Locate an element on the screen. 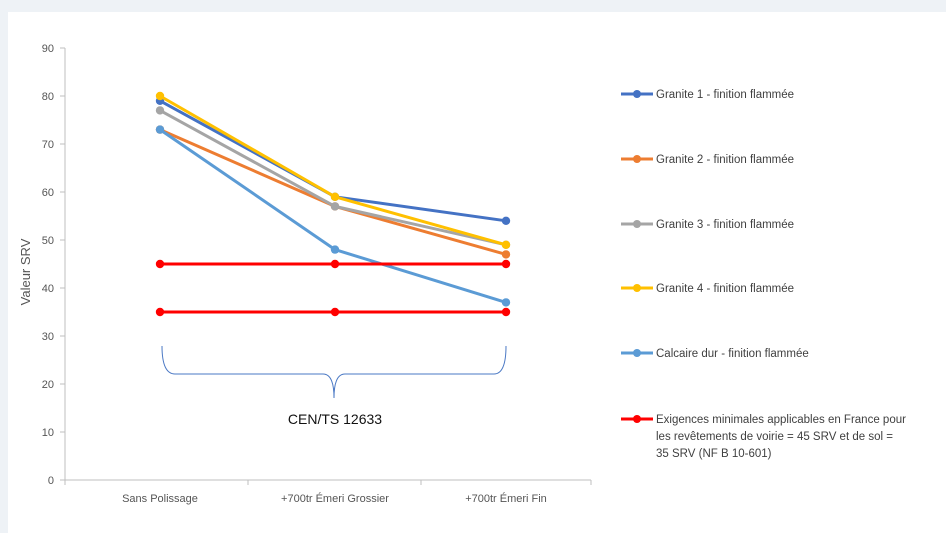 This screenshot has width=946, height=533. cen-ts-bracket is located at coordinates (334, 372).